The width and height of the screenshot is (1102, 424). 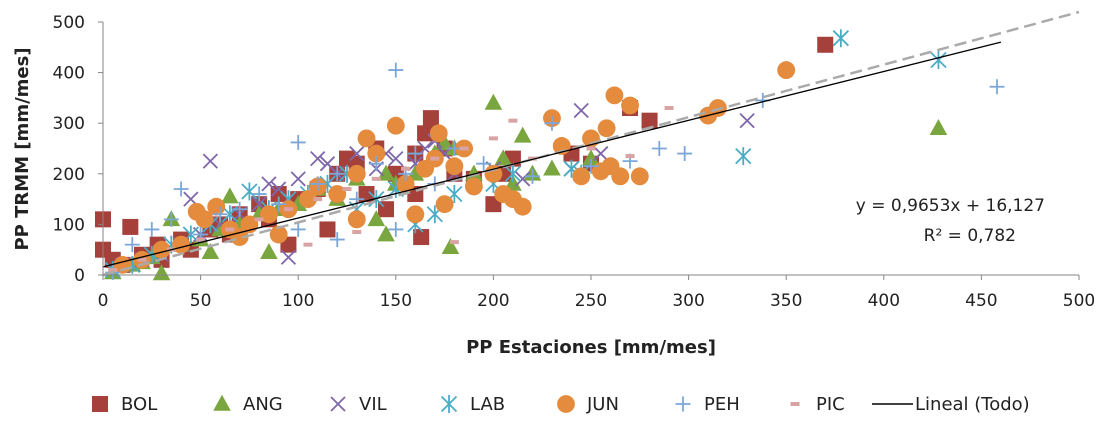 I want to click on legend-marker-vil, so click(x=338, y=404).